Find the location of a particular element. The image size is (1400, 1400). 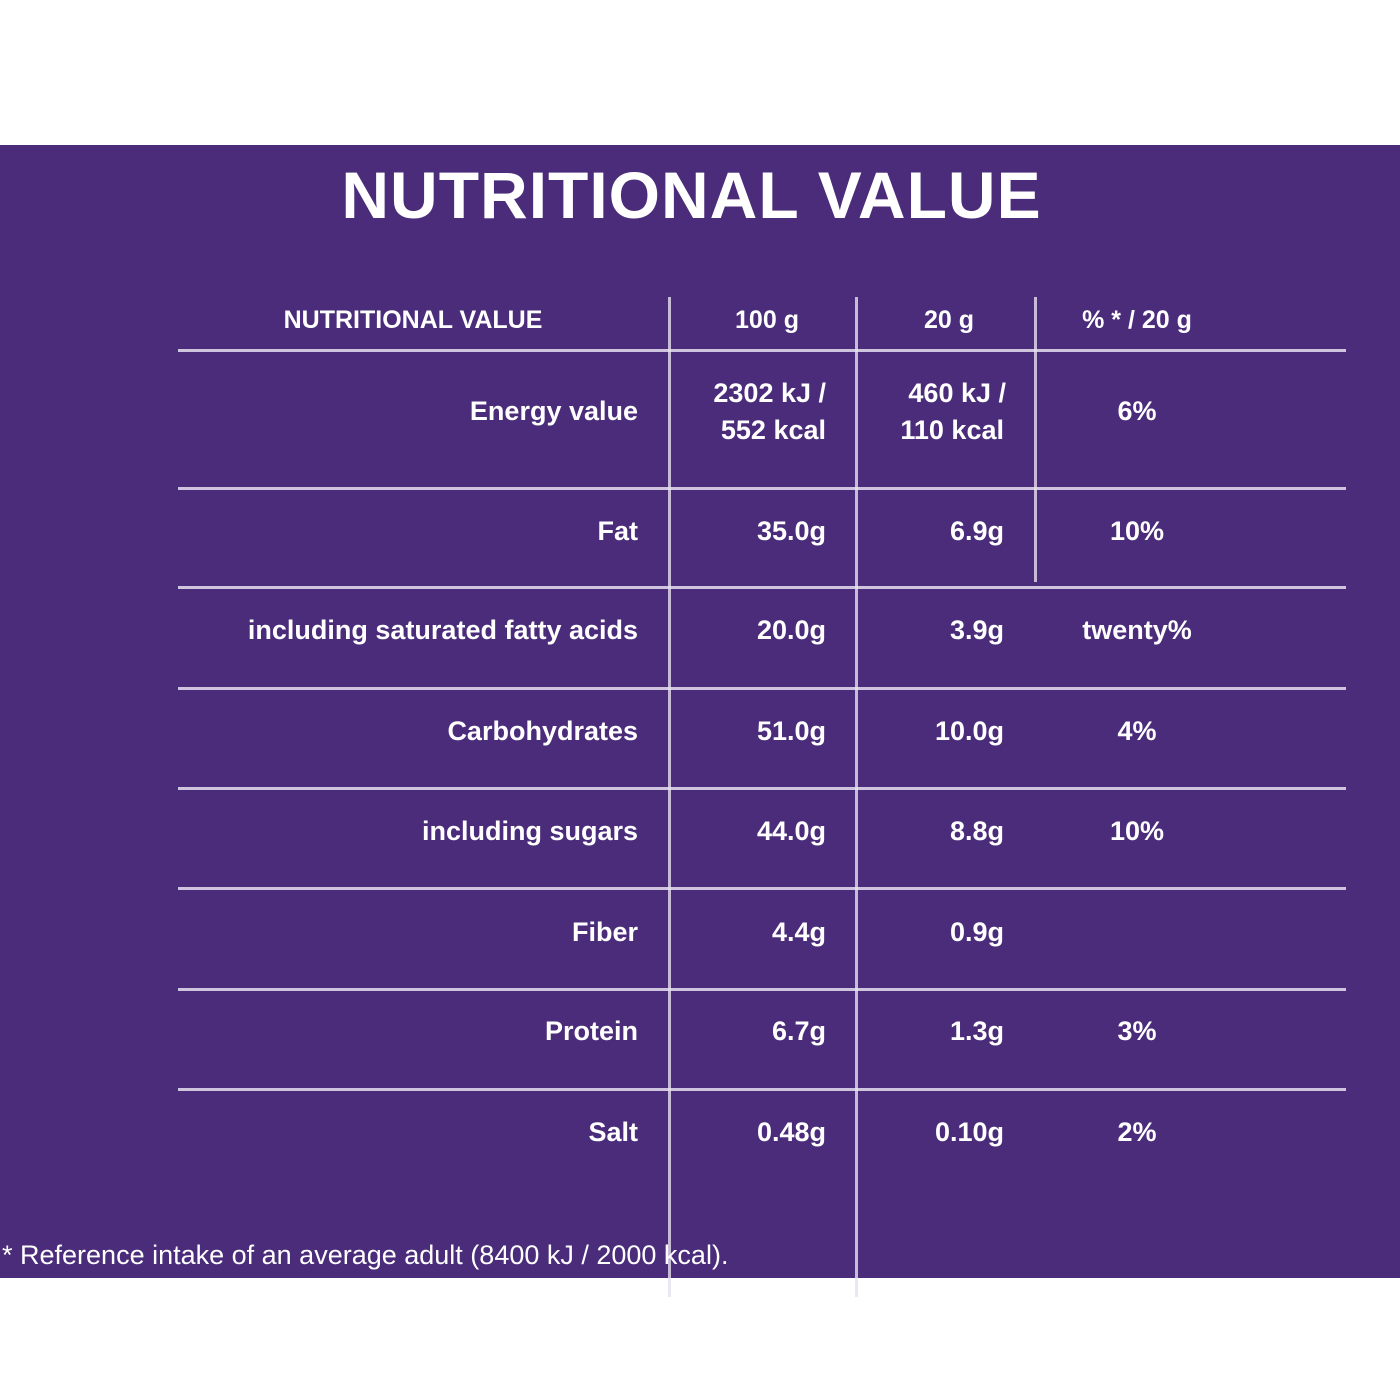

carbohydrates-20g: 10.0g is located at coordinates (969, 731).